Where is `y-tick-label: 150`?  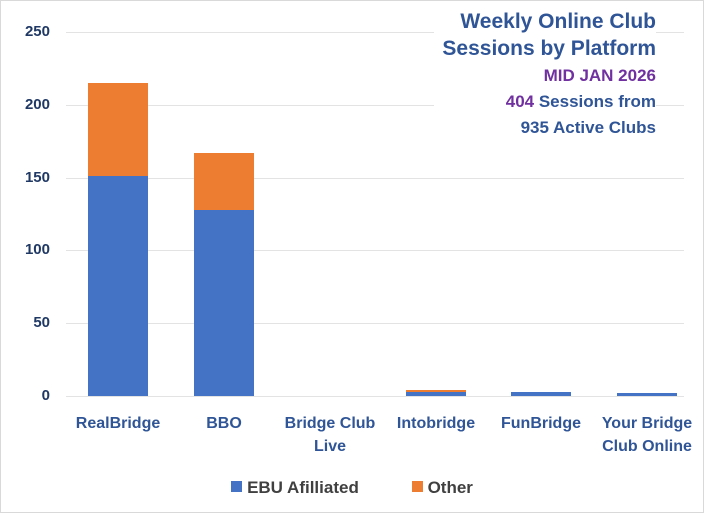 y-tick-label: 150 is located at coordinates (37, 177).